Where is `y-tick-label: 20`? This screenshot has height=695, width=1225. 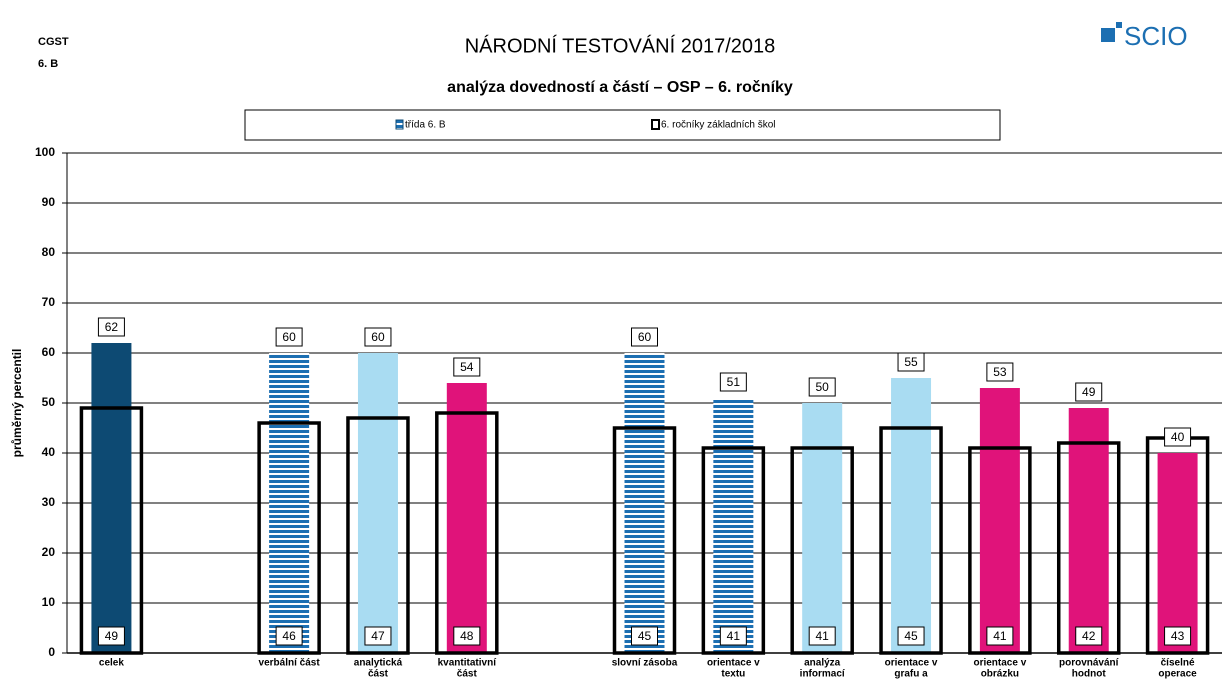 y-tick-label: 20 is located at coordinates (49, 552).